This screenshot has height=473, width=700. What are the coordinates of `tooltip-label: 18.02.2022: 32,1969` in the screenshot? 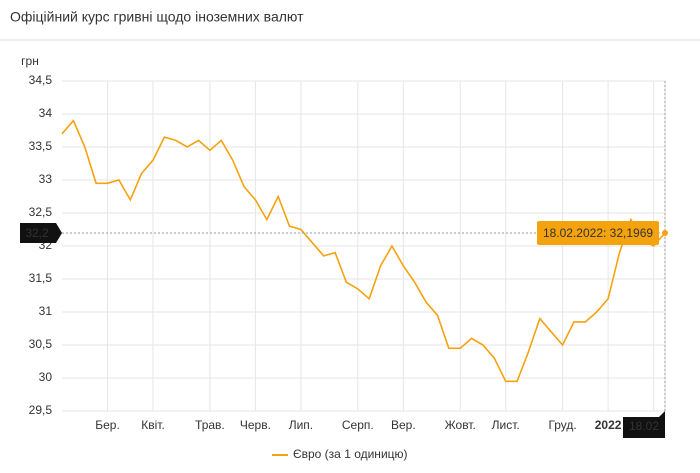 It's located at (598, 233).